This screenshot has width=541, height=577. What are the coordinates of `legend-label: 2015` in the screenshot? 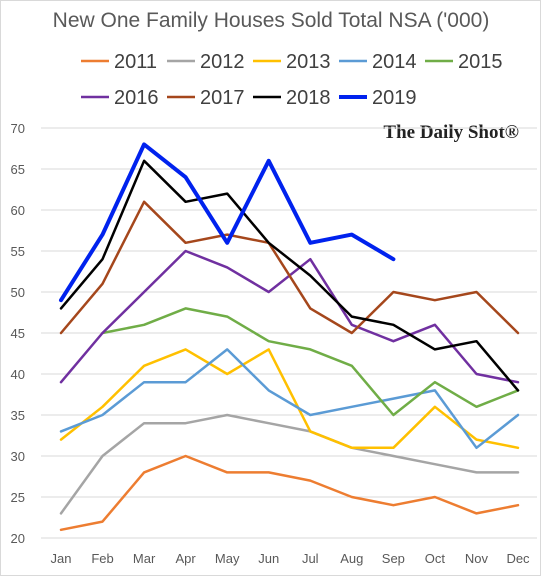 It's located at (480, 62).